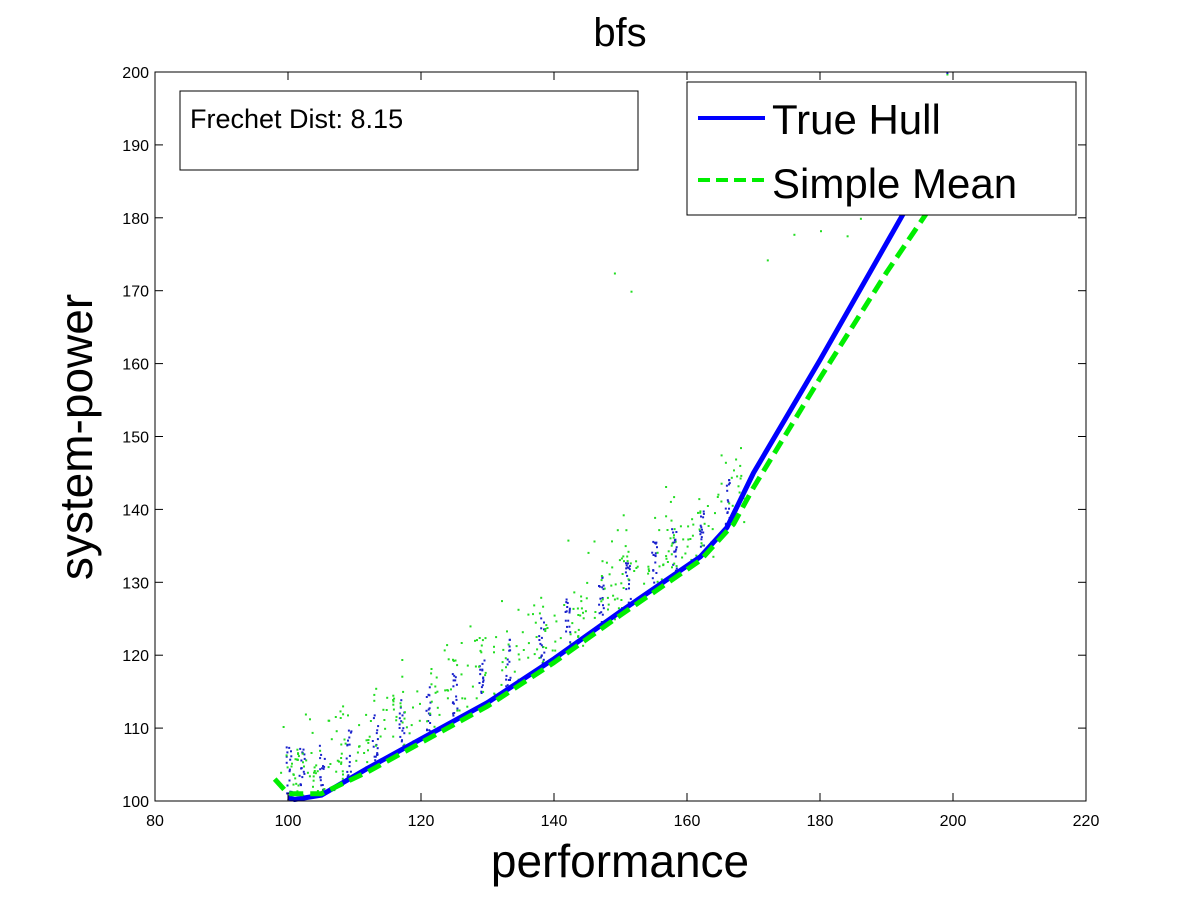  I want to click on legend-label-true-hull: True Hull, so click(856, 119).